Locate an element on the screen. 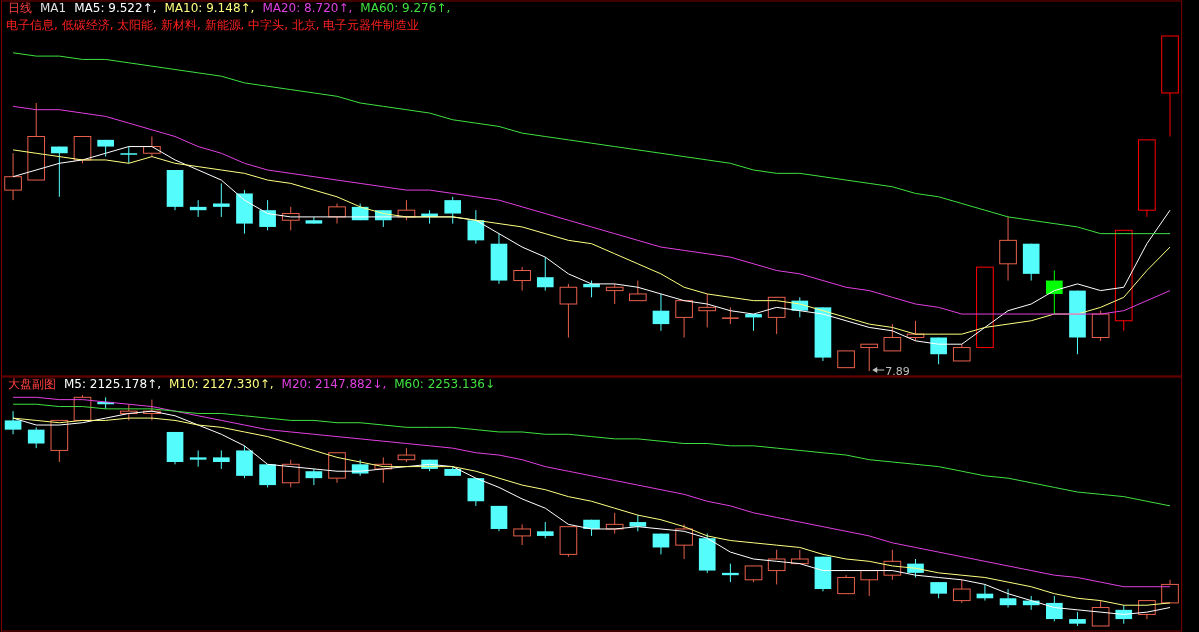 This screenshot has height=632, width=1199. chart-title: 日线 is located at coordinates (20, 8).